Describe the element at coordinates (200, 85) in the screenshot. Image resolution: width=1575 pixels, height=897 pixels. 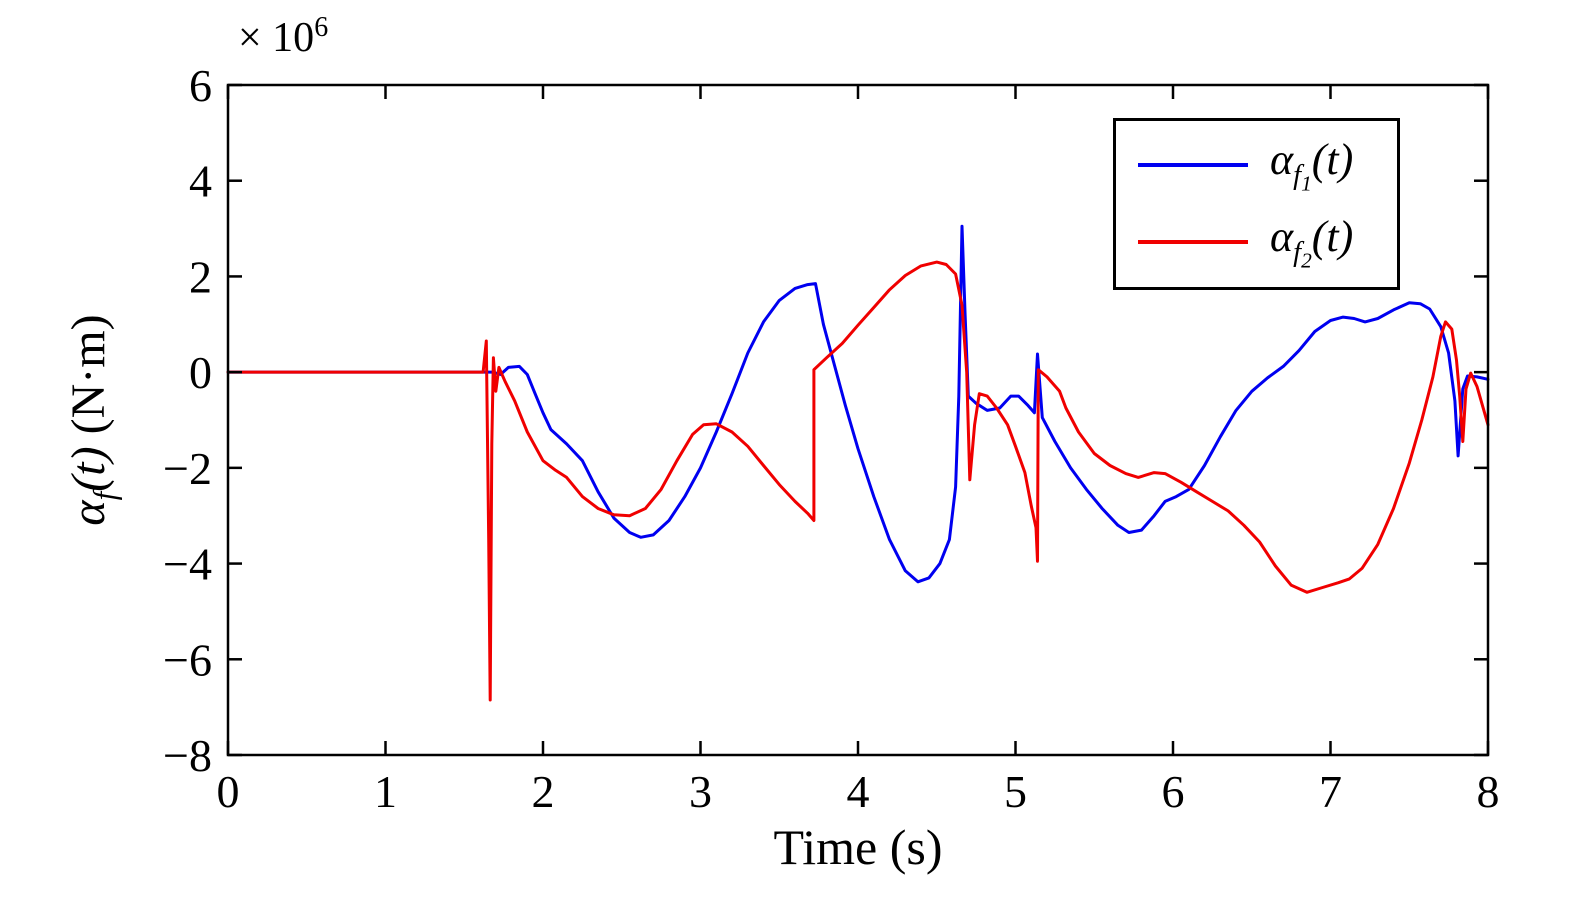
I see `y-tick-label: 6` at that location.